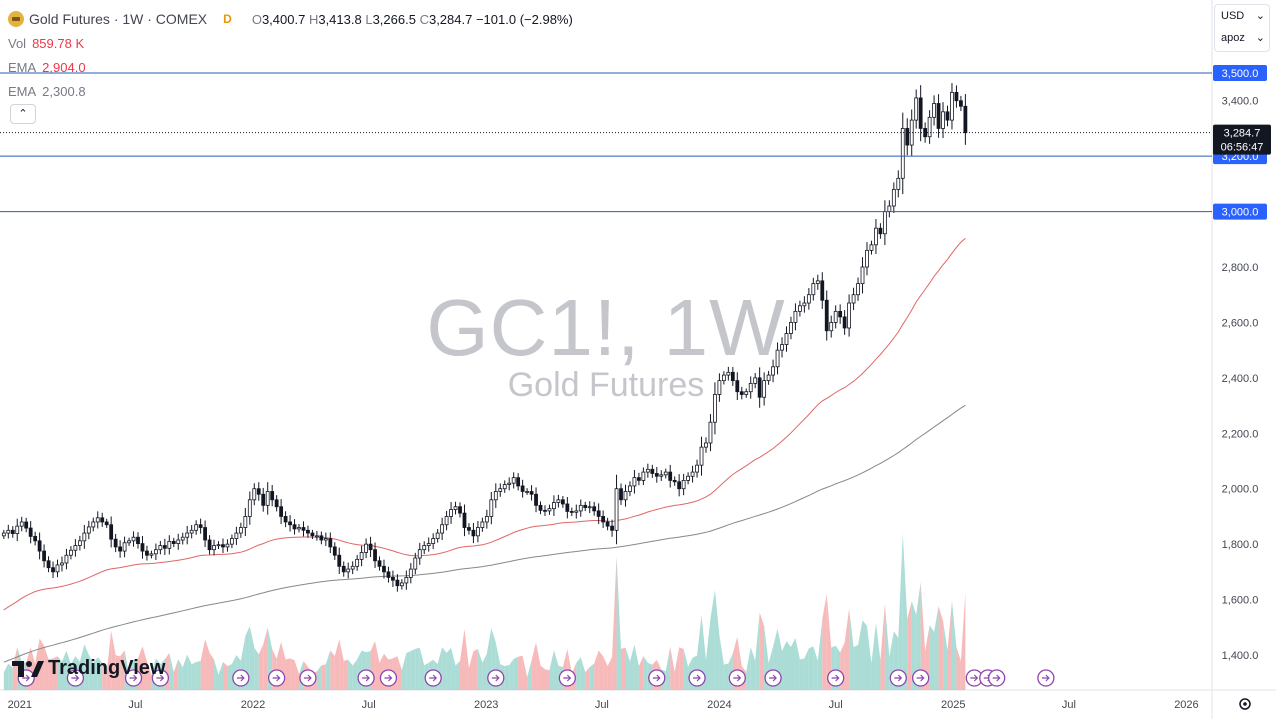 The image size is (1276, 719). What do you see at coordinates (1242, 16) in the screenshot?
I see `currency-select: USD ⌄` at bounding box center [1242, 16].